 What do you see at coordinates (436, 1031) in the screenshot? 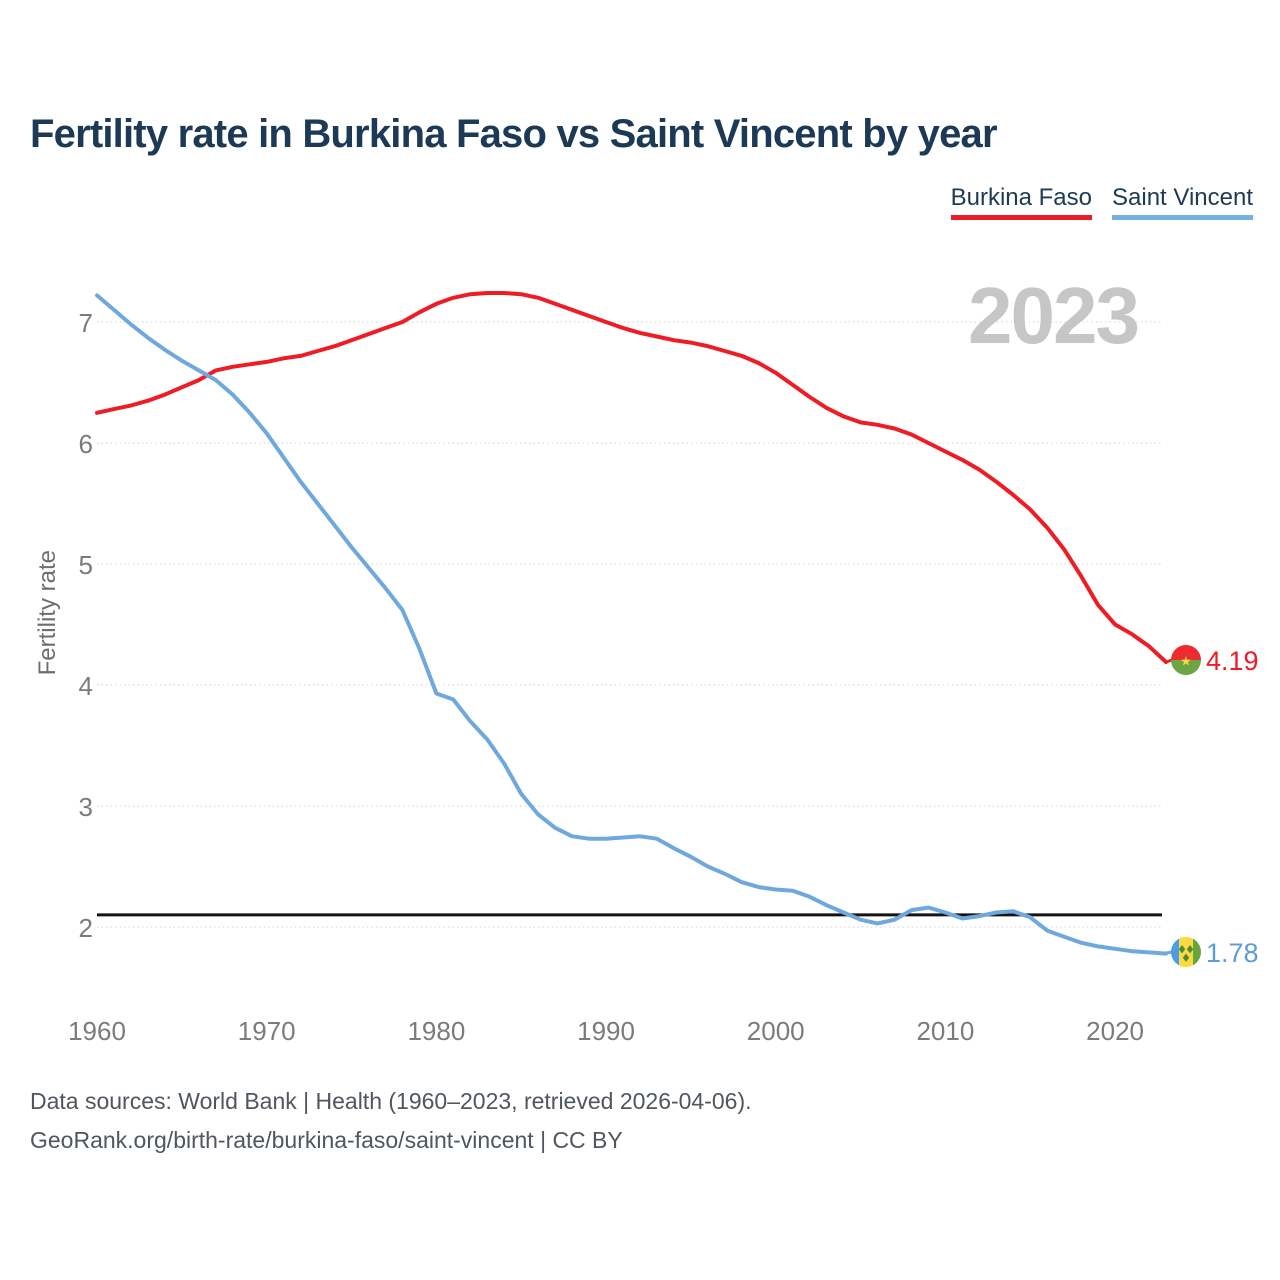
I see `x-tick-label: 1980` at bounding box center [436, 1031].